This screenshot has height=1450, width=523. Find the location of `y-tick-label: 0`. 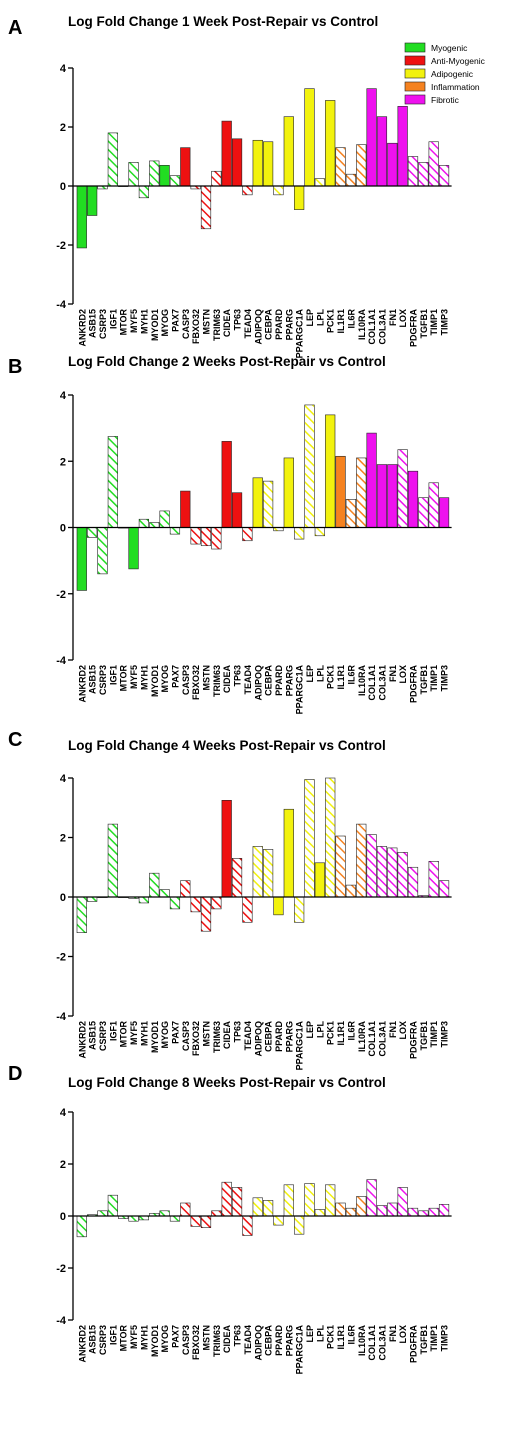

y-tick-label: 0 is located at coordinates (63, 187).